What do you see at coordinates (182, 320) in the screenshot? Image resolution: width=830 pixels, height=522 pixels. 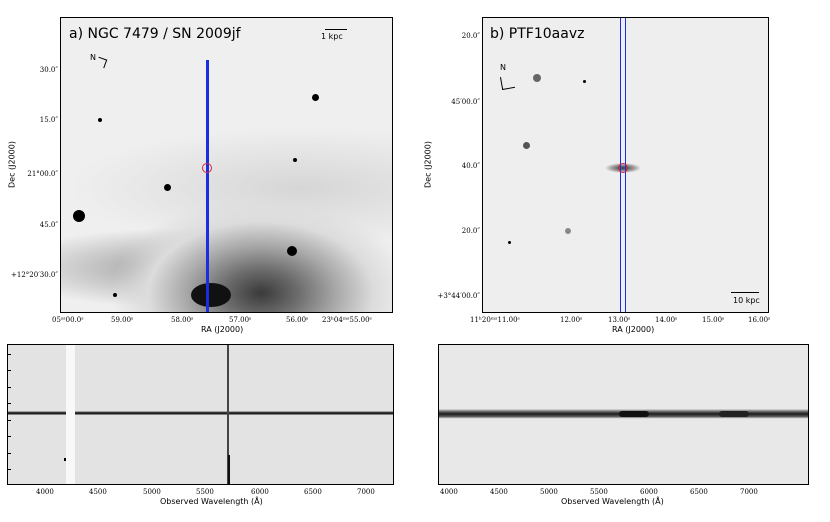 I see `x-tick-label: 58.00ˢ` at bounding box center [182, 320].